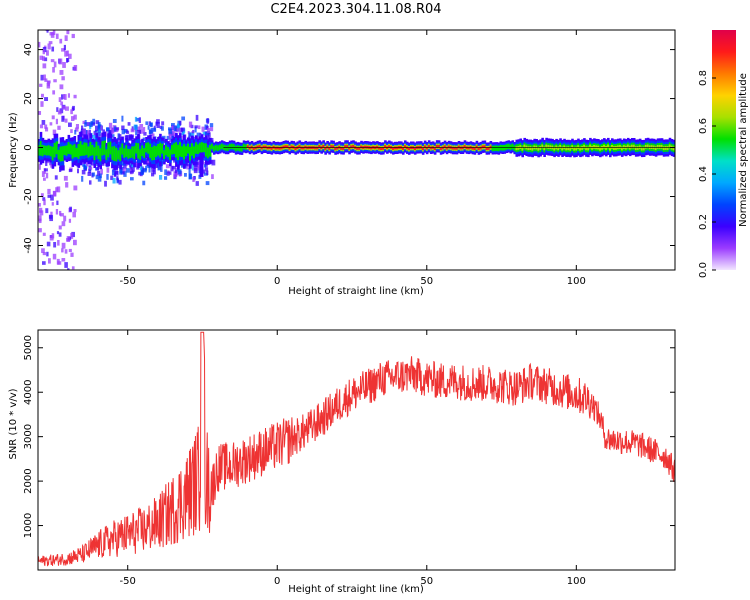  Describe the element at coordinates (576, 281) in the screenshot. I see `x-tick-label: 100` at that location.